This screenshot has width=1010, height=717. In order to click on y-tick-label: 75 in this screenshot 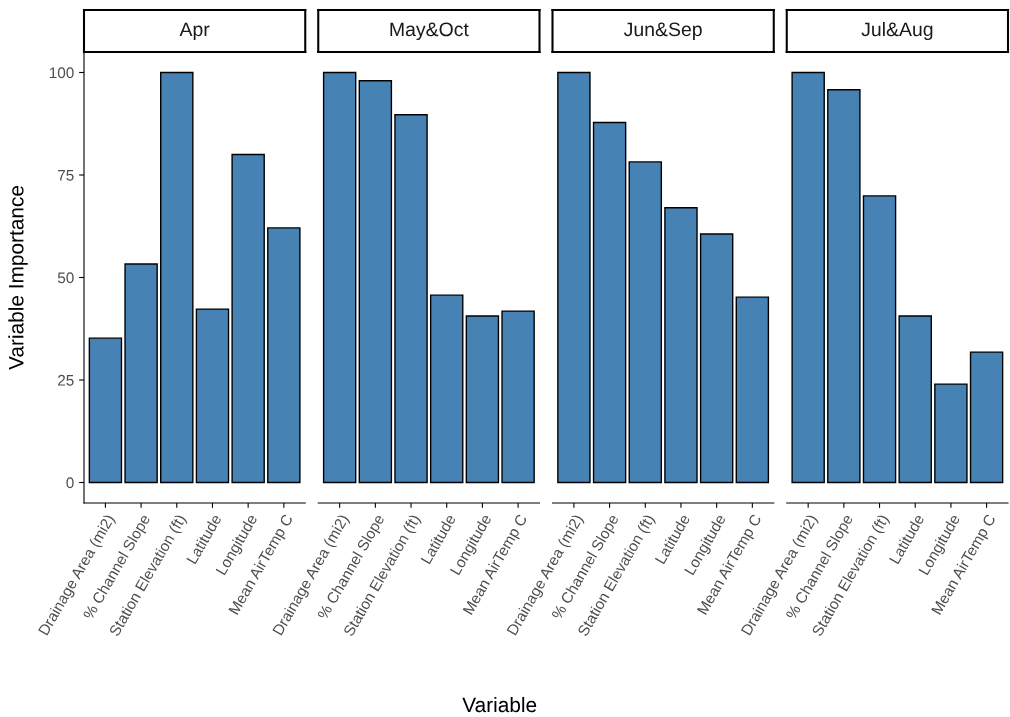, I will do `click(66, 175)`.